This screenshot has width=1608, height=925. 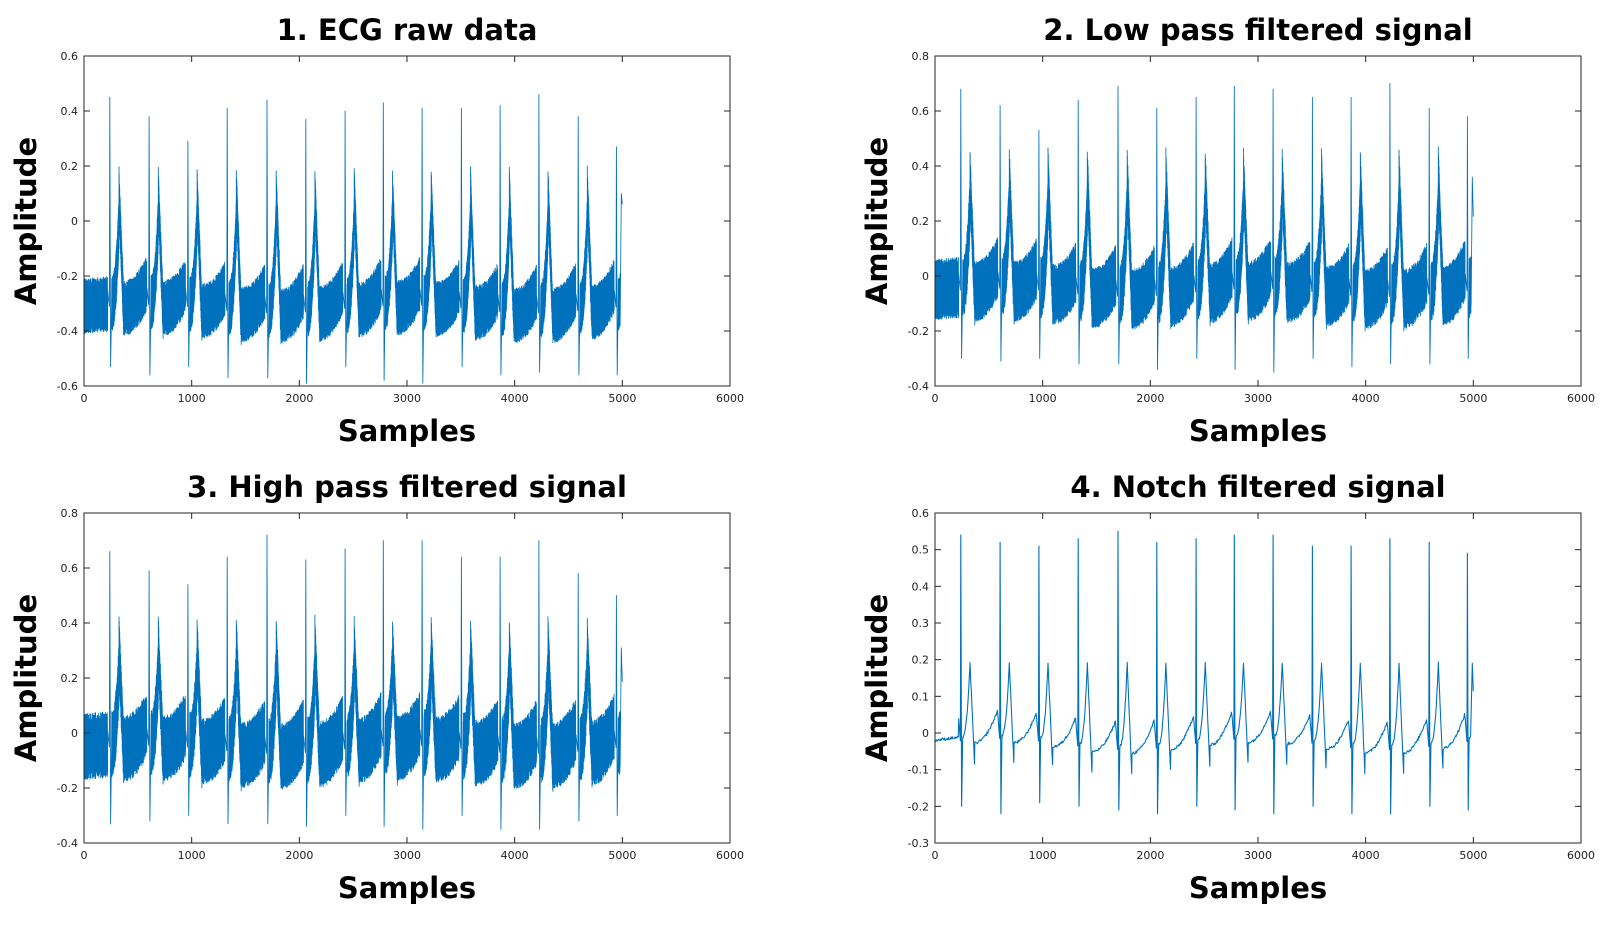 I want to click on chart-title: 4. Notch filtered signal, so click(x=1257, y=487).